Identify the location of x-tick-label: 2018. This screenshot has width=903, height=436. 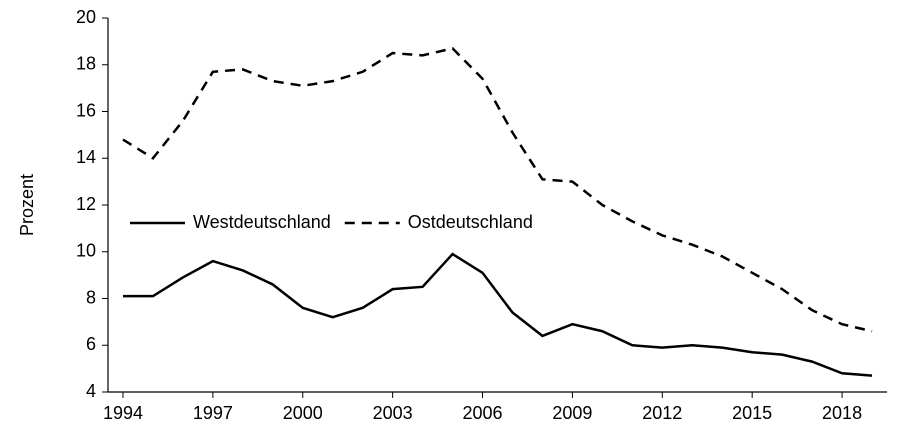
(842, 413).